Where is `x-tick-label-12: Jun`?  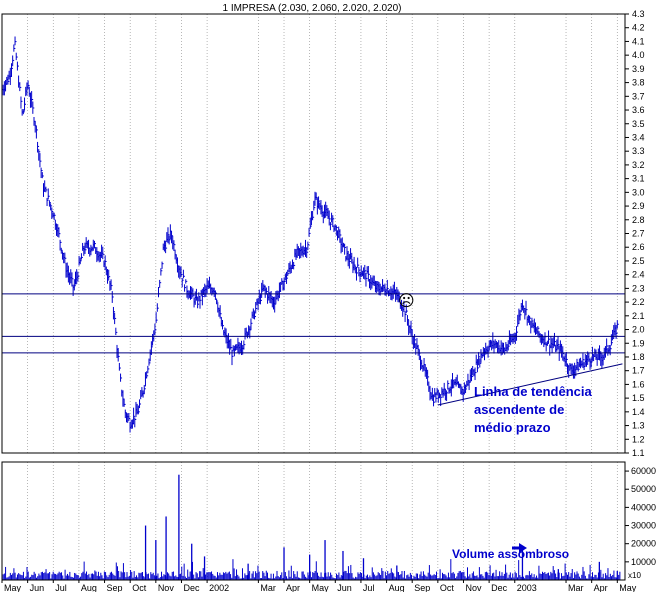
x-tick-label-12: Jun is located at coordinates (344, 587).